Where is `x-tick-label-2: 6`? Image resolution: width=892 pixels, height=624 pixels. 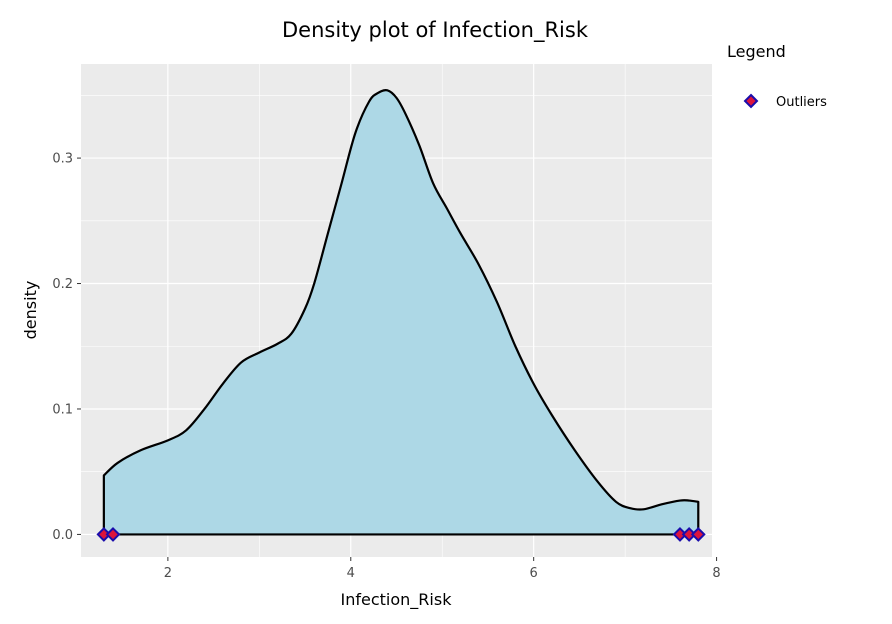
x-tick-label-2: 6 is located at coordinates (534, 573).